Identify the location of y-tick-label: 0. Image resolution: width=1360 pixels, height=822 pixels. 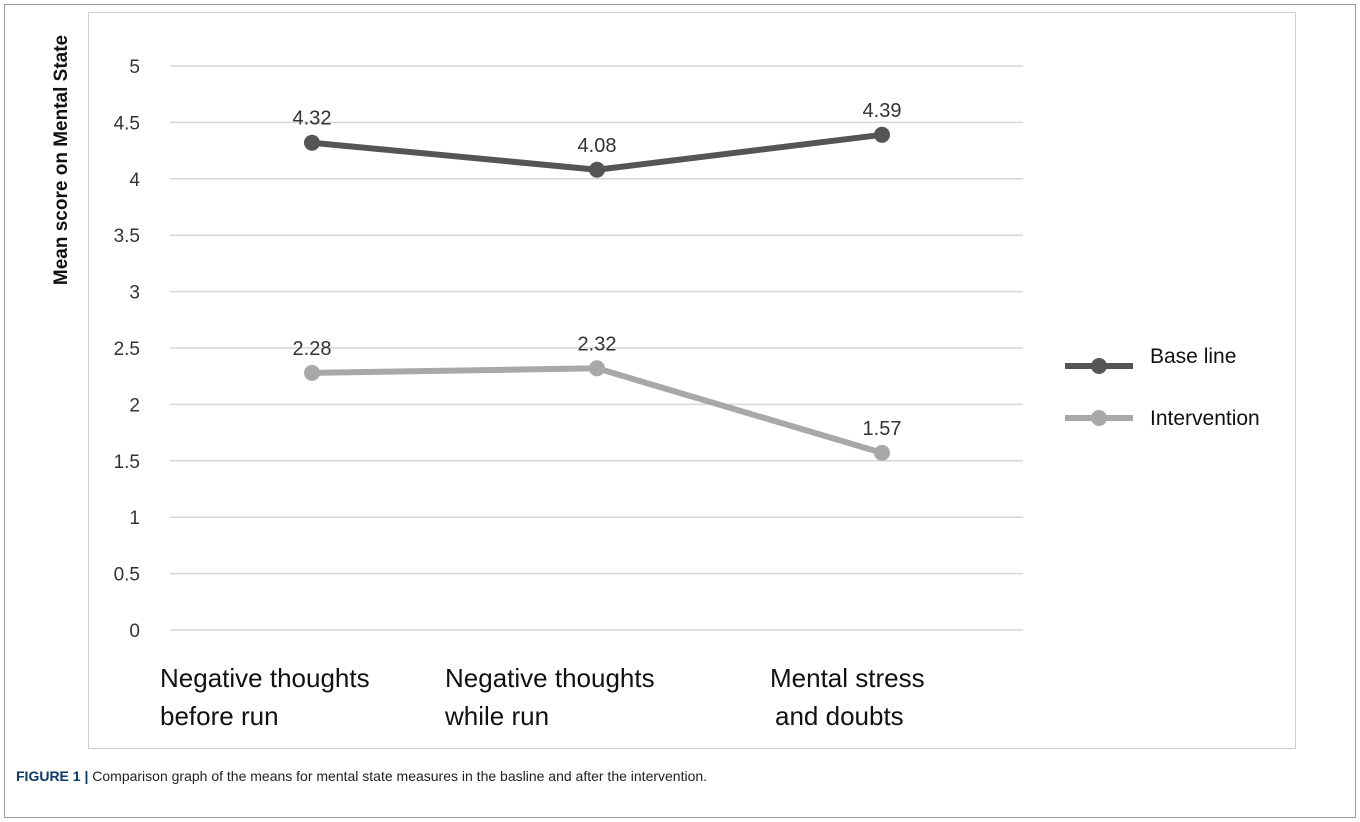
(134, 631).